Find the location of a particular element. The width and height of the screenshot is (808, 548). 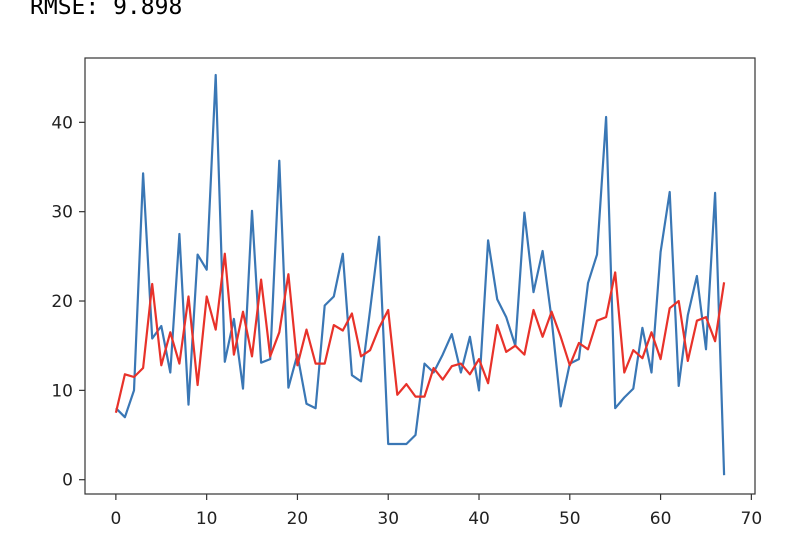

y-tick-label: 10 is located at coordinates (62, 391).